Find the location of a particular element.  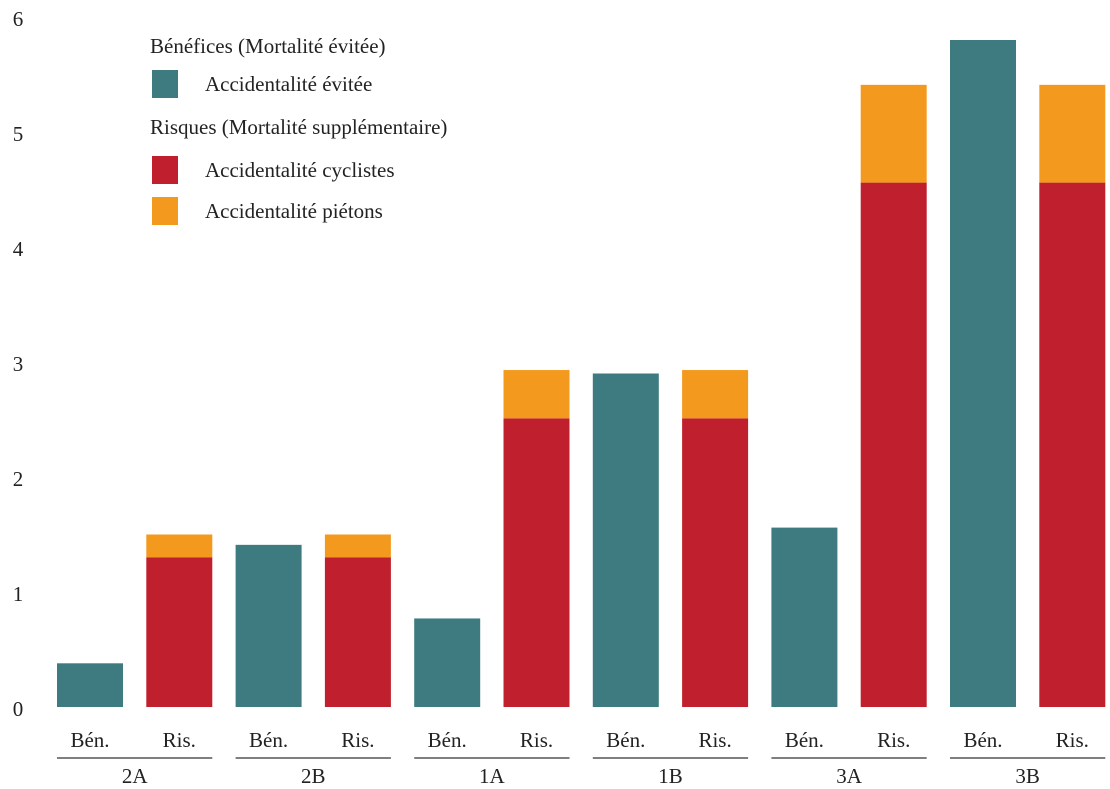

y-tick-label: 6 is located at coordinates (18, 19).